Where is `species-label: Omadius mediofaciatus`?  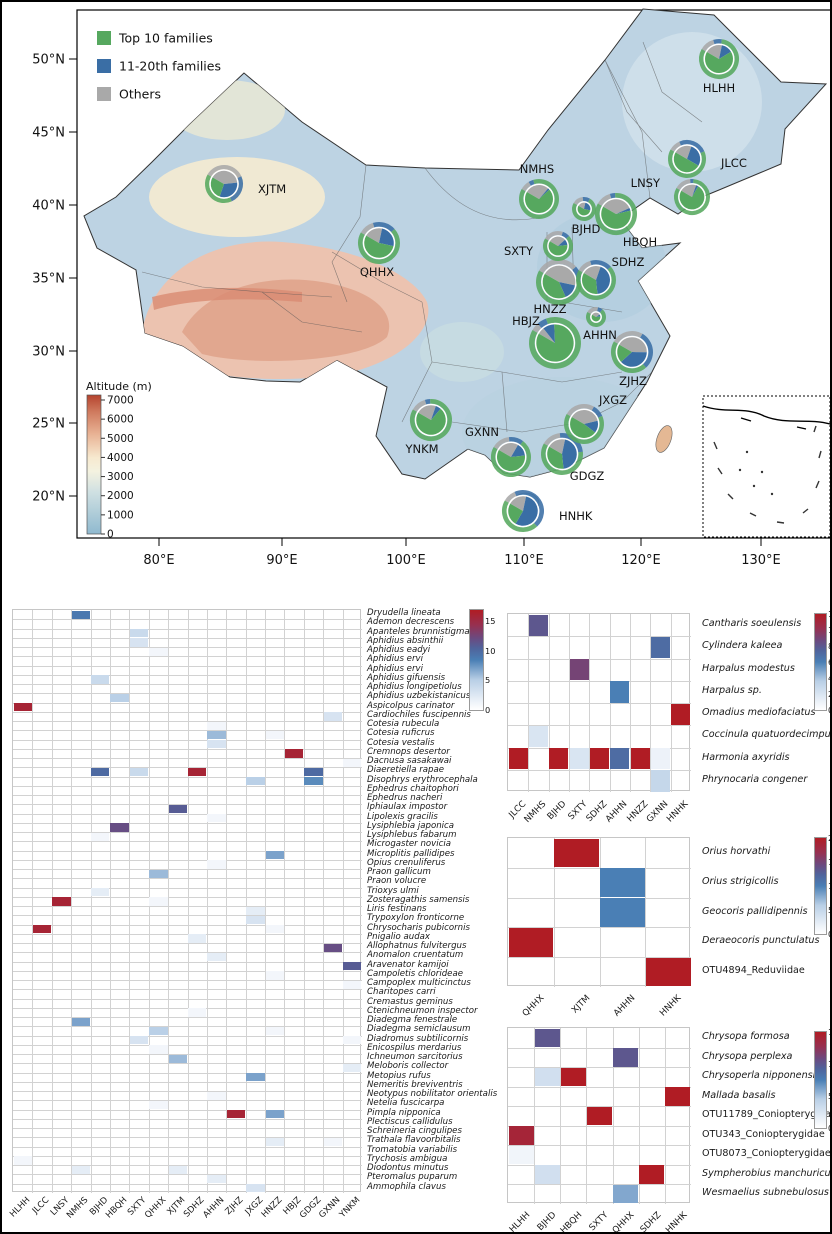
species-label: Omadius mediofaciatus is located at coordinates (759, 712).